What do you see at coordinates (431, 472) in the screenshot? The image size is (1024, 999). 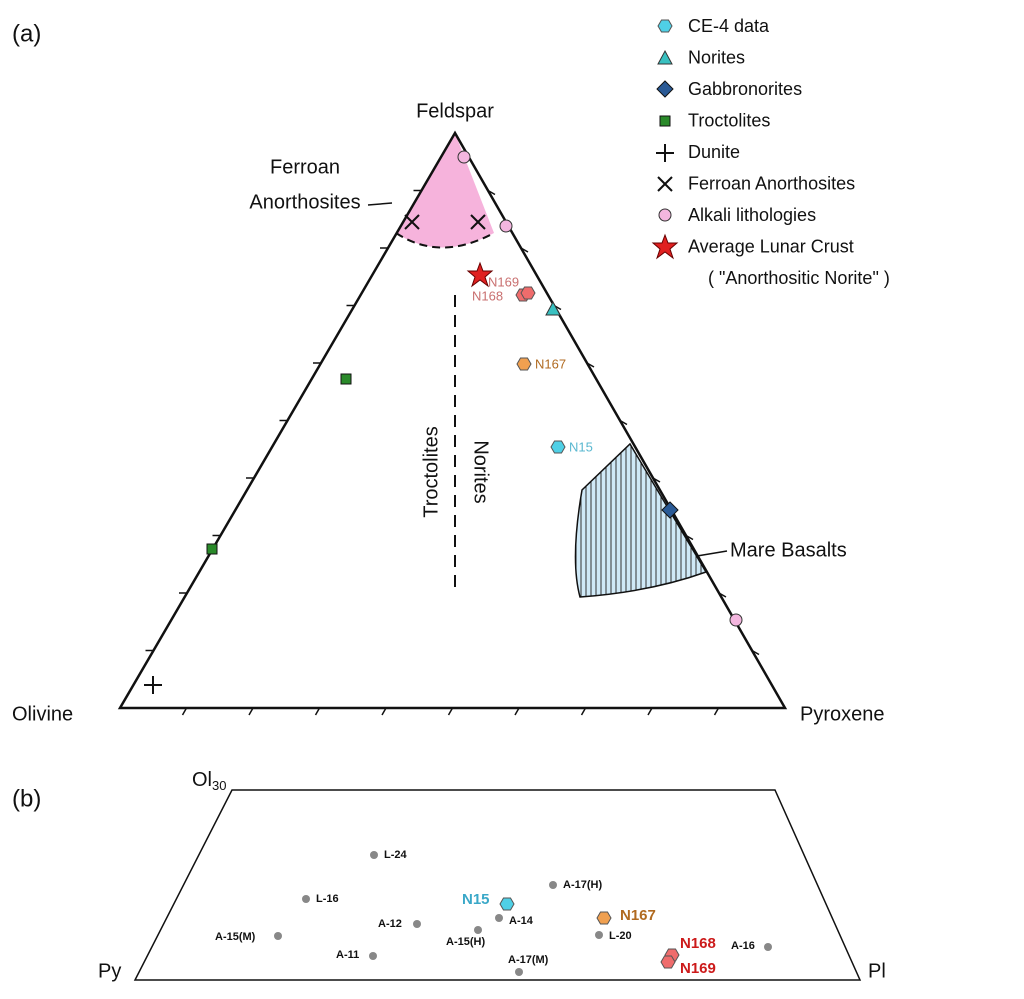 I see `annotation: Troctolites` at bounding box center [431, 472].